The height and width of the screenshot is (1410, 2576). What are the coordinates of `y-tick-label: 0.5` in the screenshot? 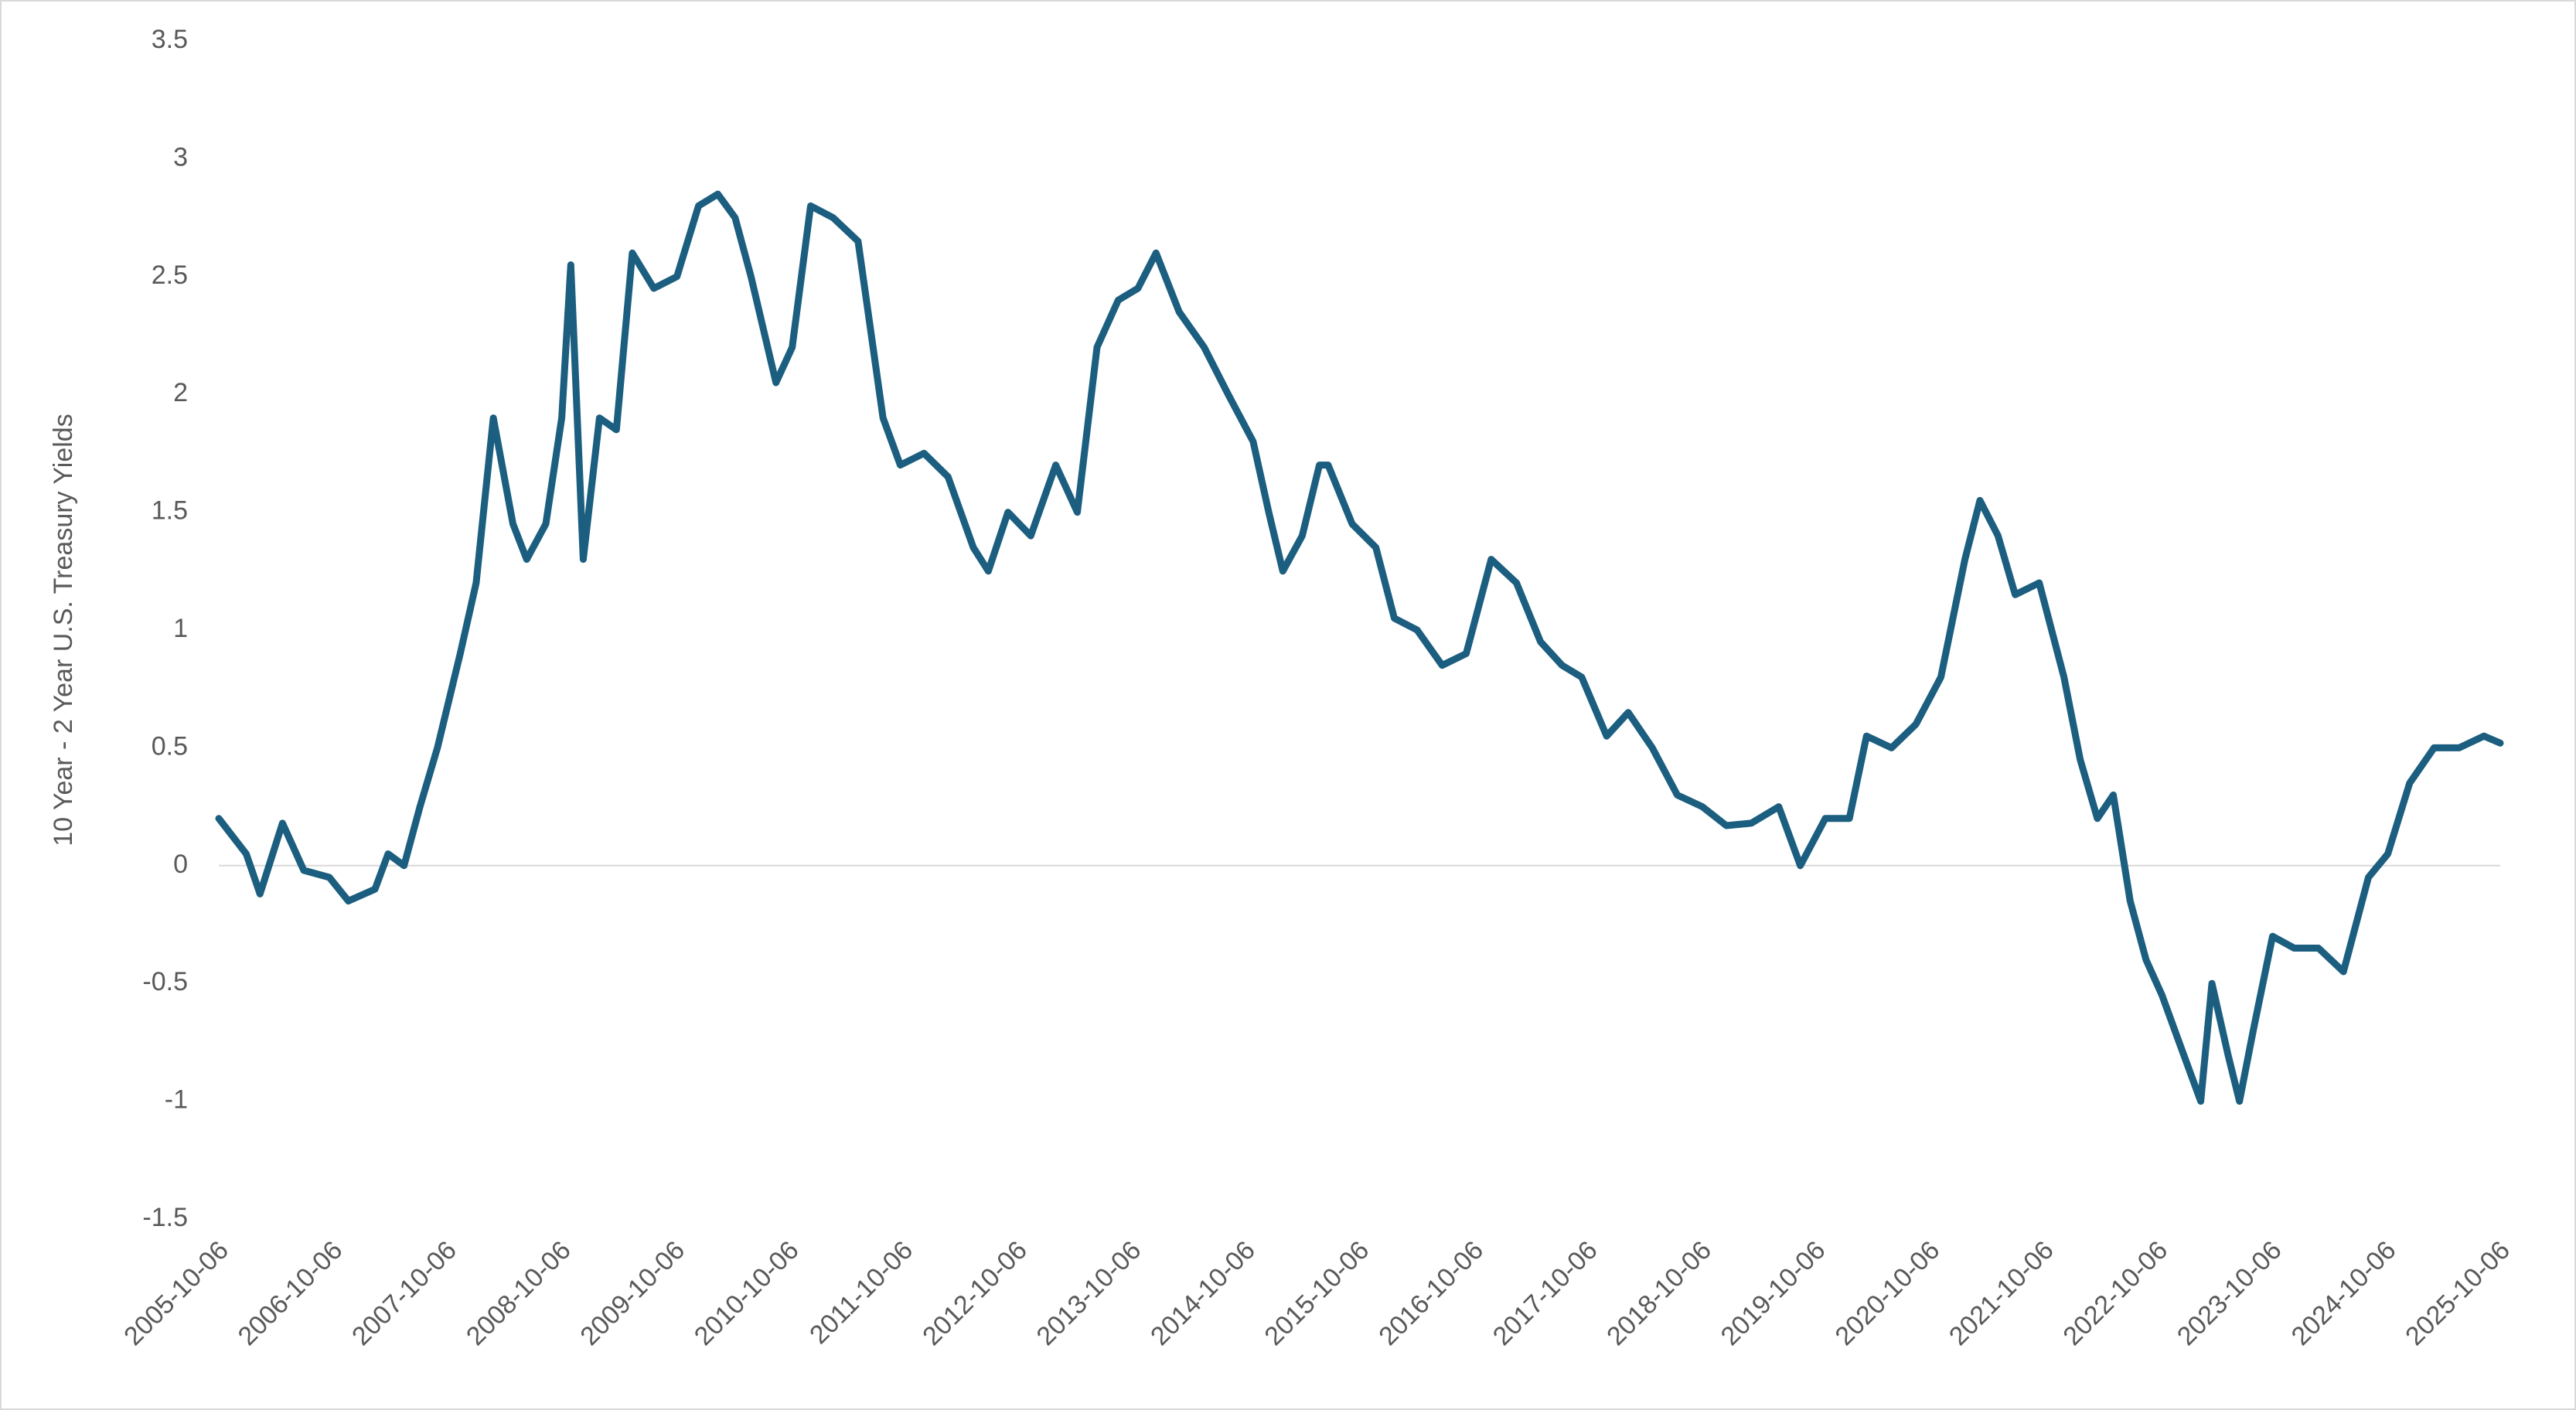 It's located at (170, 746).